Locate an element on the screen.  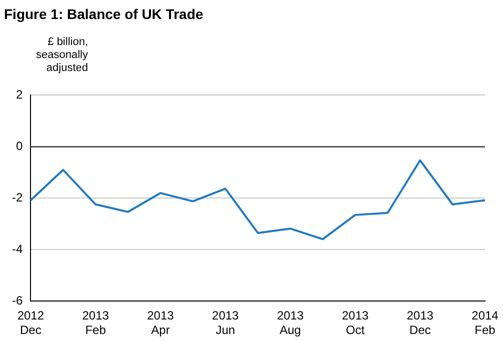
y-tick-label: -6 is located at coordinates (17, 301).